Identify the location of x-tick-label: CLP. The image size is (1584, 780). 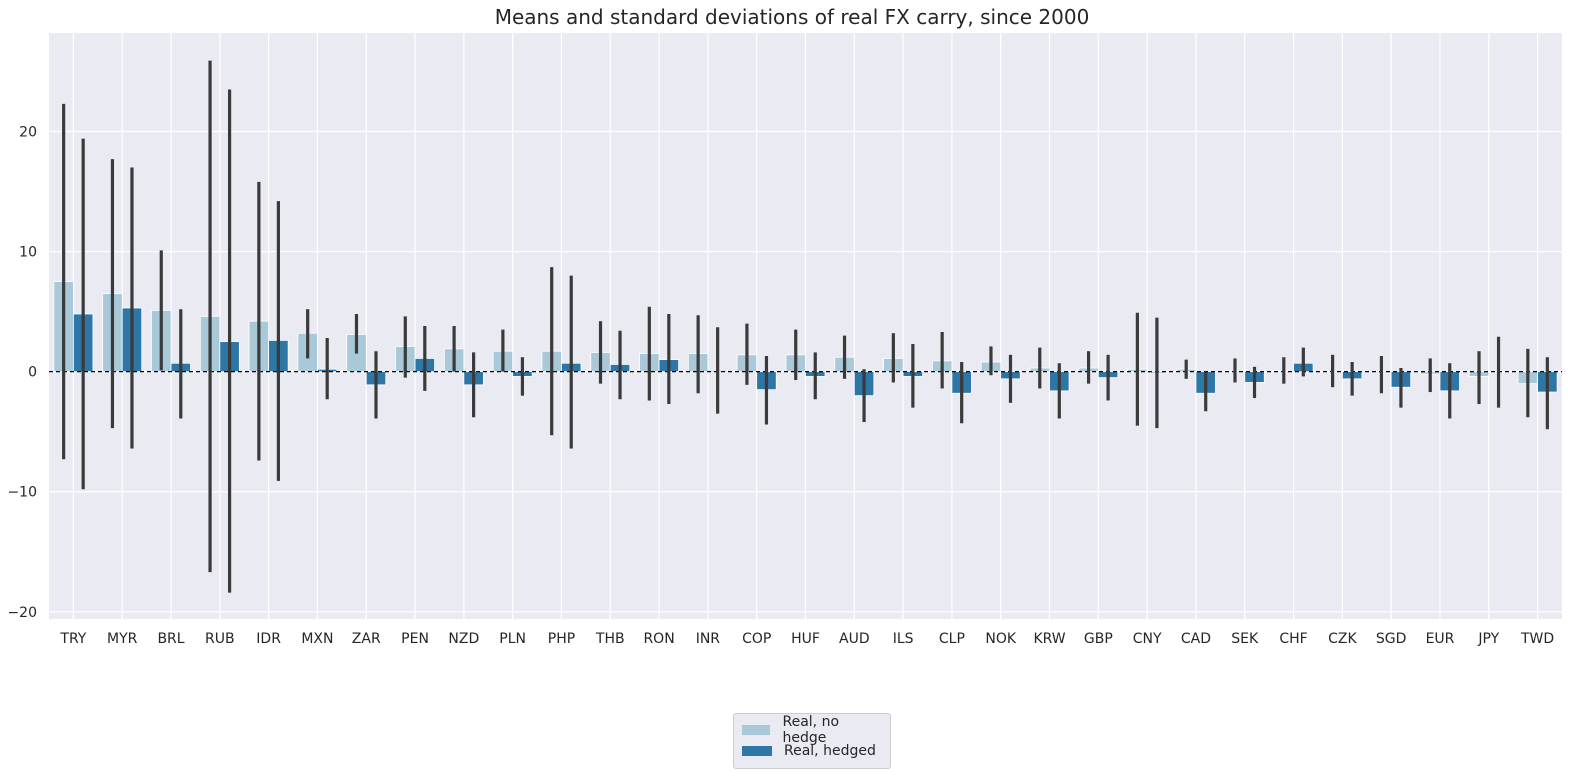
(952, 639).